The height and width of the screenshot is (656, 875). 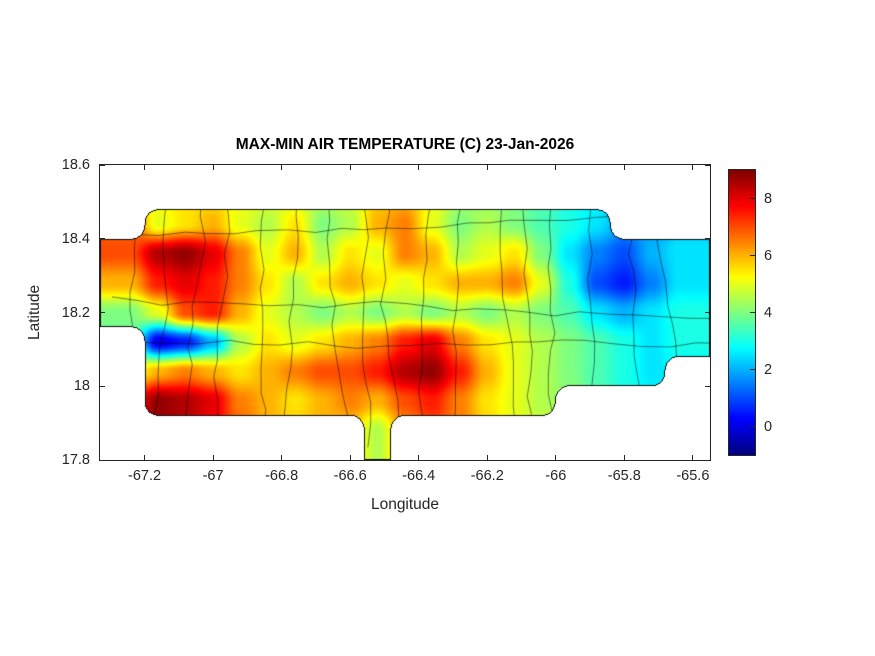 What do you see at coordinates (75, 312) in the screenshot?
I see `y-tick-label: 18.2` at bounding box center [75, 312].